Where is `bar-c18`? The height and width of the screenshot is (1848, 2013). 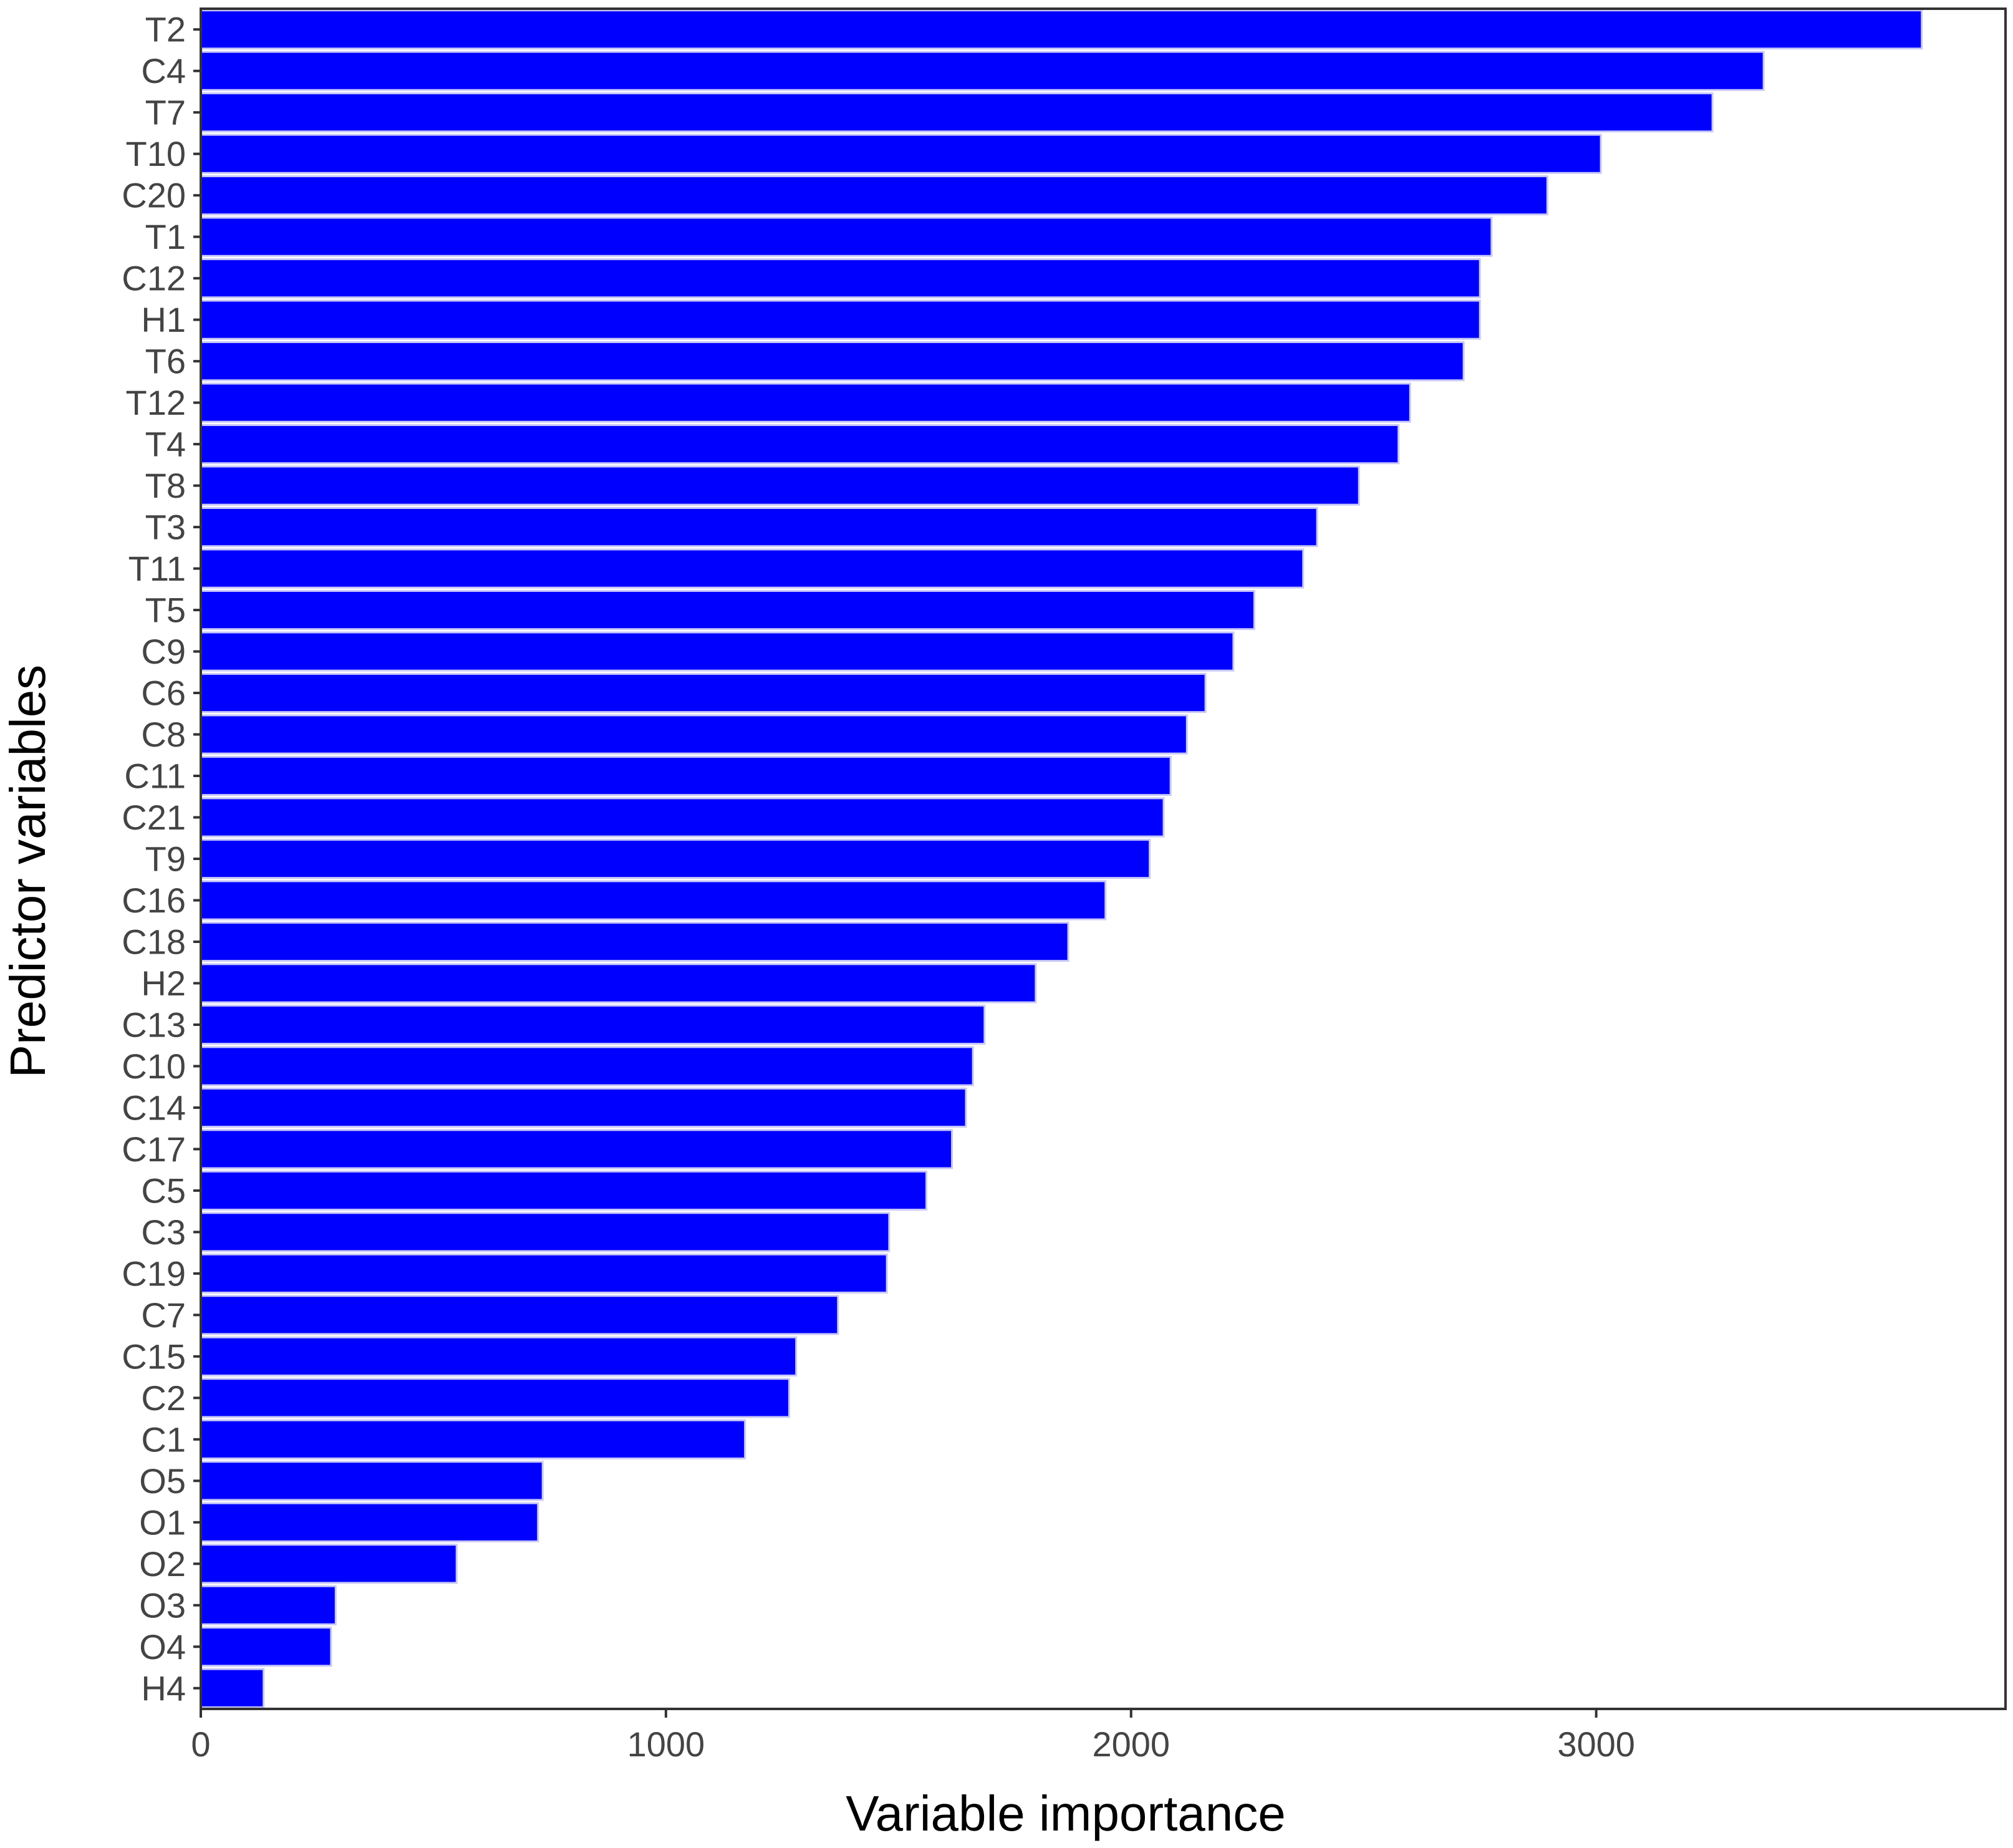 bar-c18 is located at coordinates (635, 941).